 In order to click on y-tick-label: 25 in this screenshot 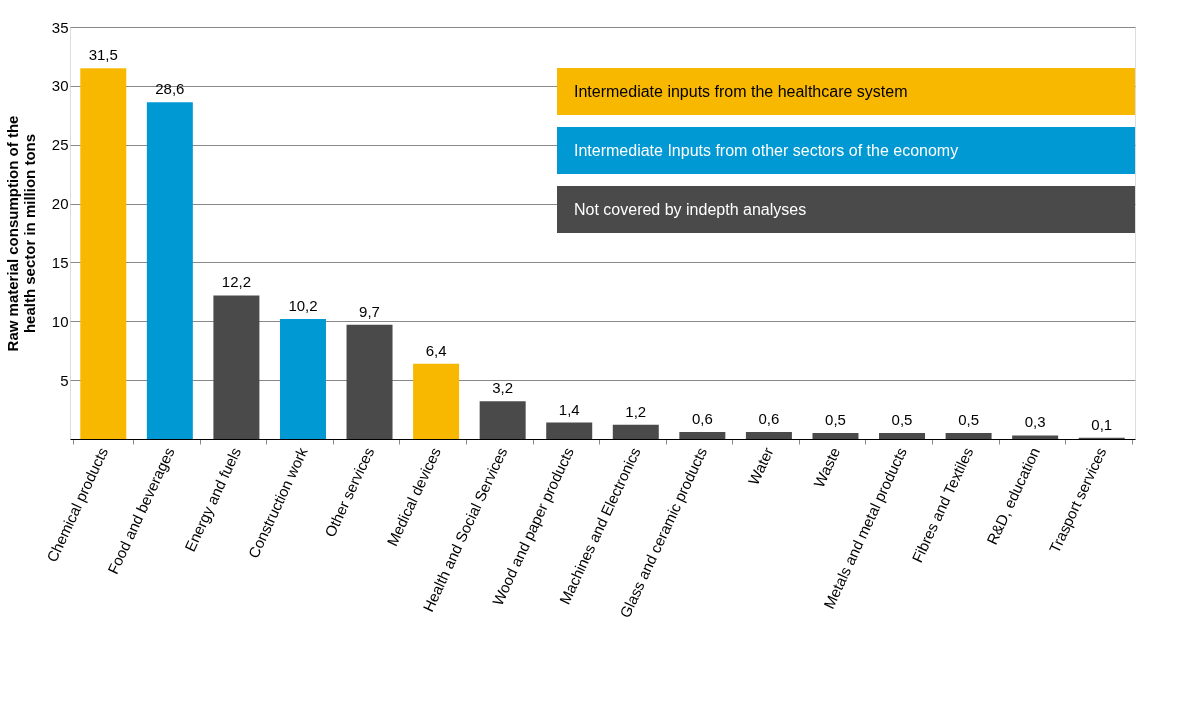, I will do `click(60, 145)`.